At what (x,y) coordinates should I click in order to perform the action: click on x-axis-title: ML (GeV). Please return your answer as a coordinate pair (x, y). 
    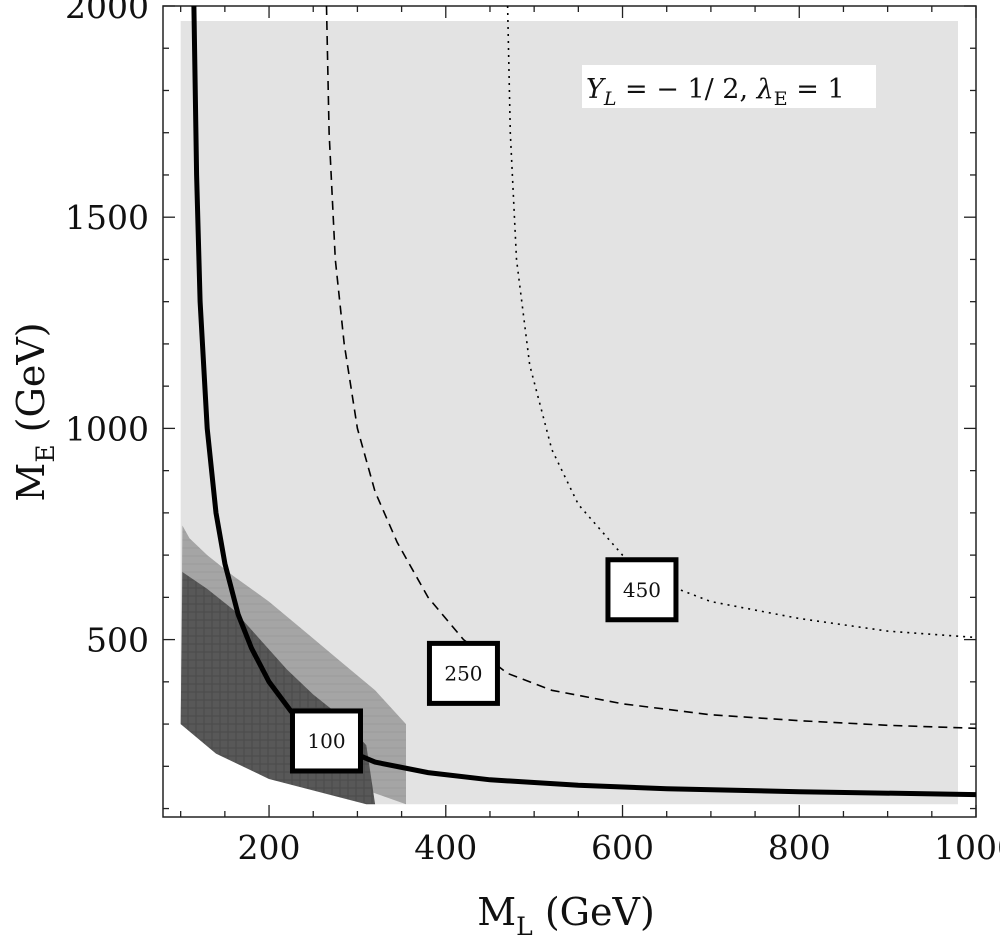
    Looking at the image, I should click on (566, 913).